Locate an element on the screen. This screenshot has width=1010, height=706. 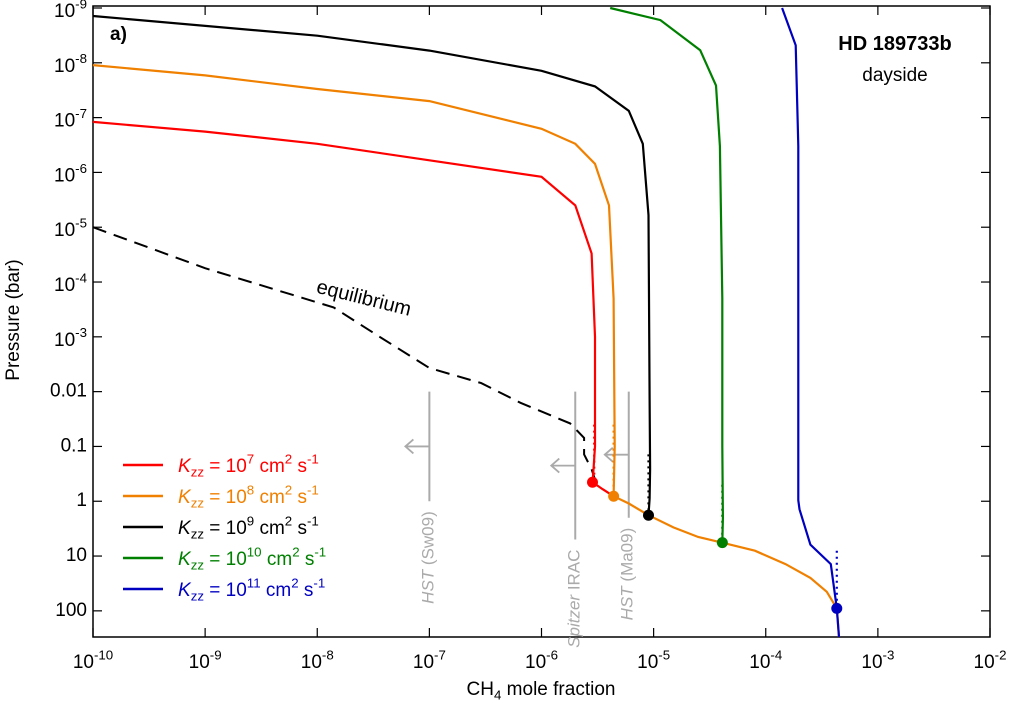
legend-label: Kzz = 109 cm2 s-1 is located at coordinates (248, 527).